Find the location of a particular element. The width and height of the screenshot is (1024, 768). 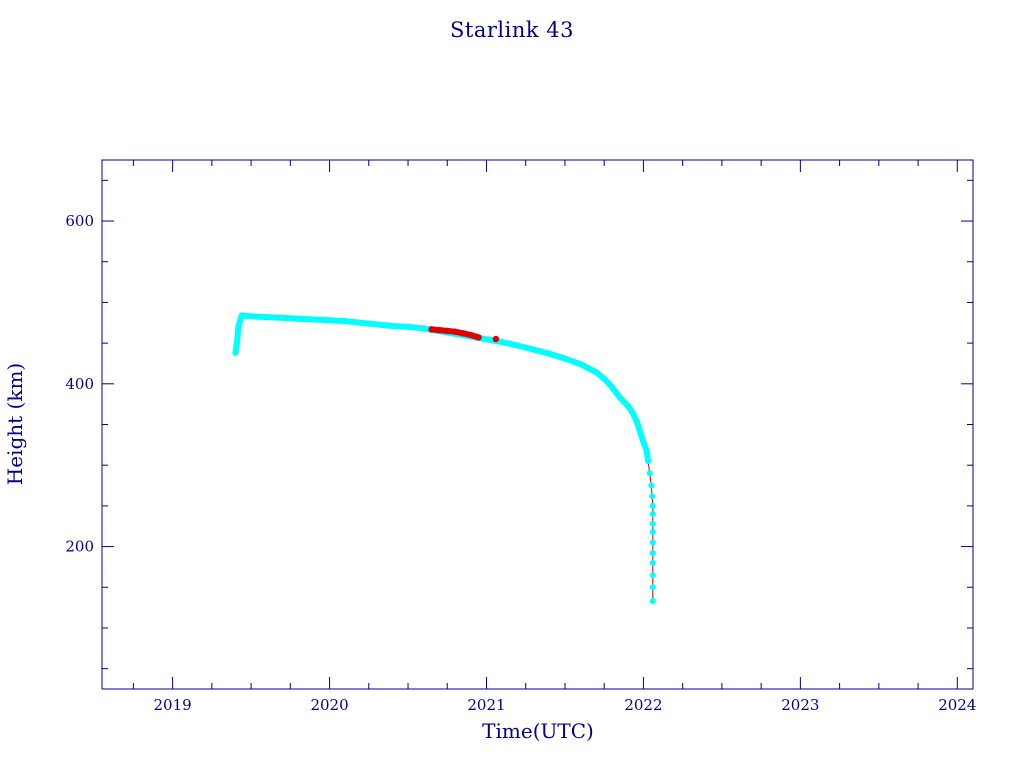

highlight-point is located at coordinates (496, 339).